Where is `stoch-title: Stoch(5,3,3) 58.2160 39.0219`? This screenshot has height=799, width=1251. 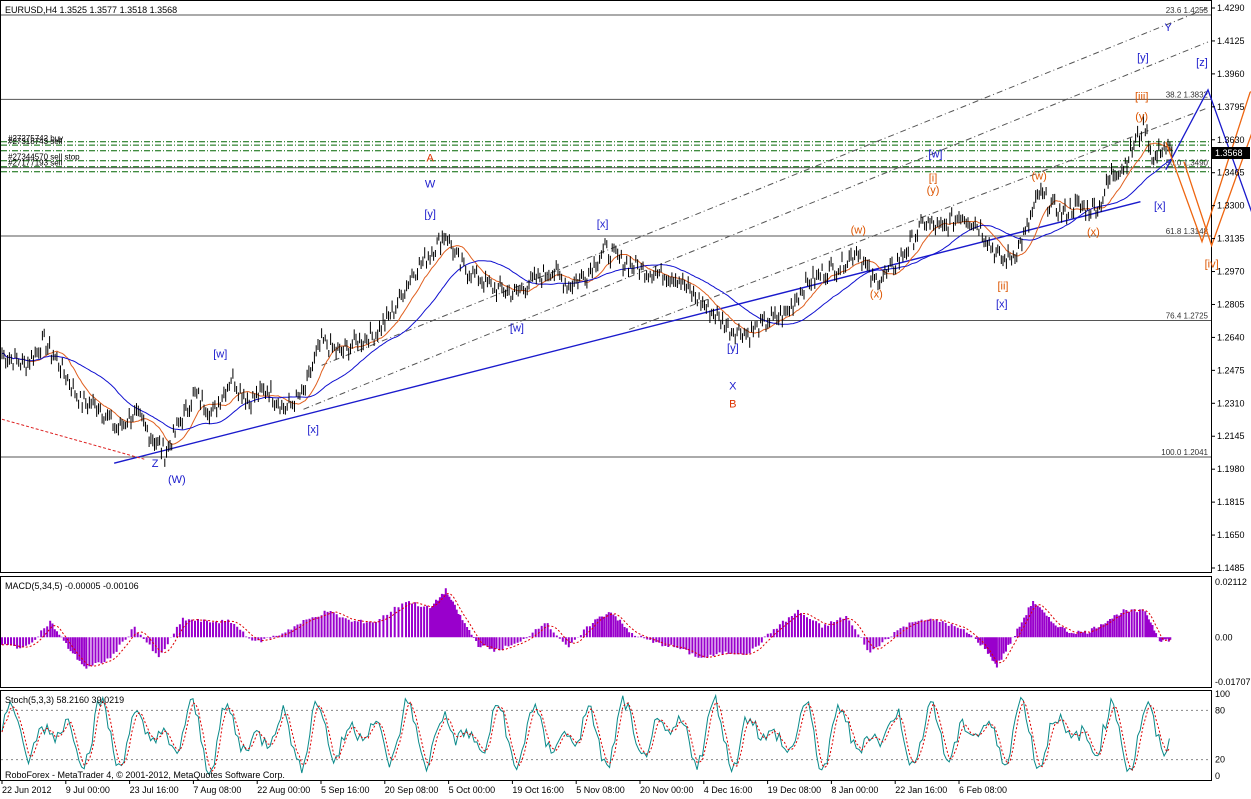 stoch-title: Stoch(5,3,3) 58.2160 39.0219 is located at coordinates (64, 700).